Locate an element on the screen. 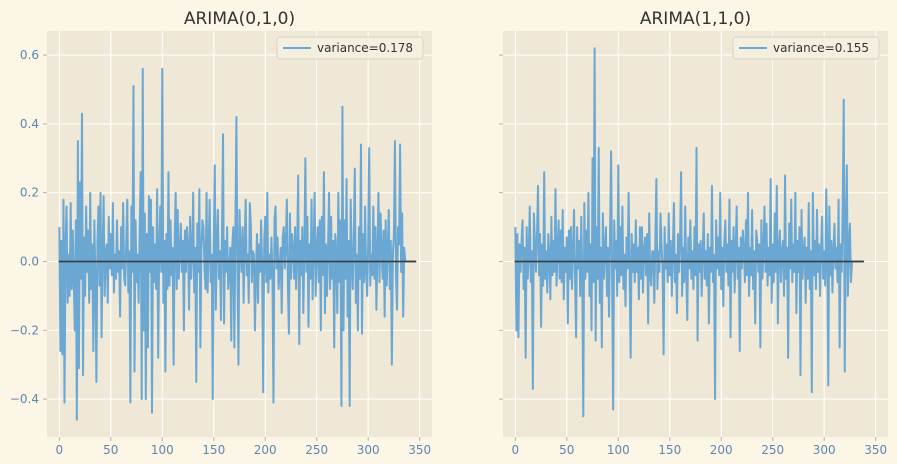  chart-title: ARIMA(0,1,0) is located at coordinates (239, 19).